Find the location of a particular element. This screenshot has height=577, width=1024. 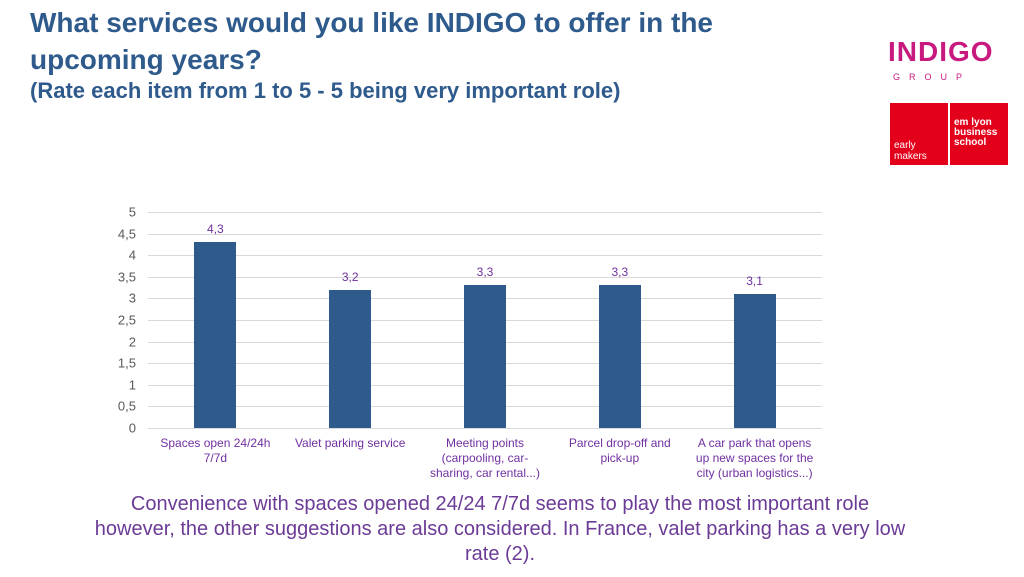

brand-logo: INDIGO is located at coordinates (941, 51).